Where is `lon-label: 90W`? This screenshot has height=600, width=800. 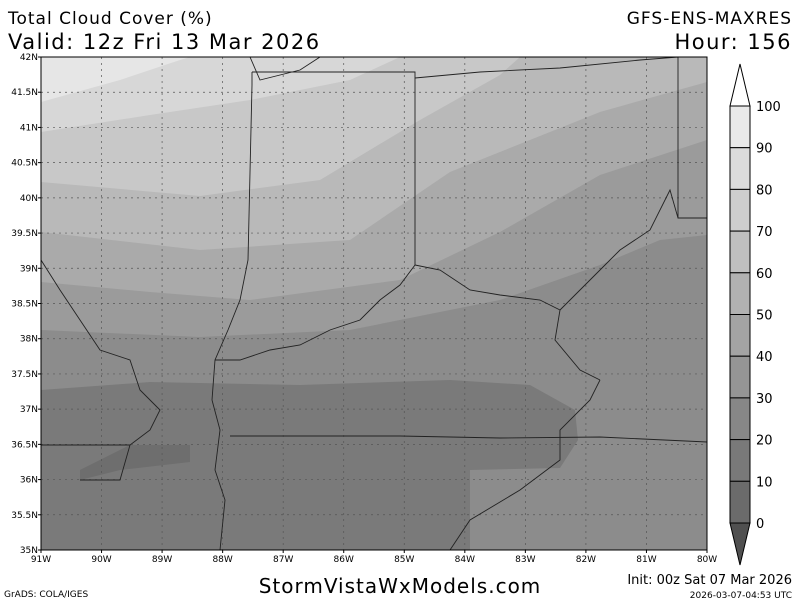
lon-label: 90W is located at coordinates (101, 560).